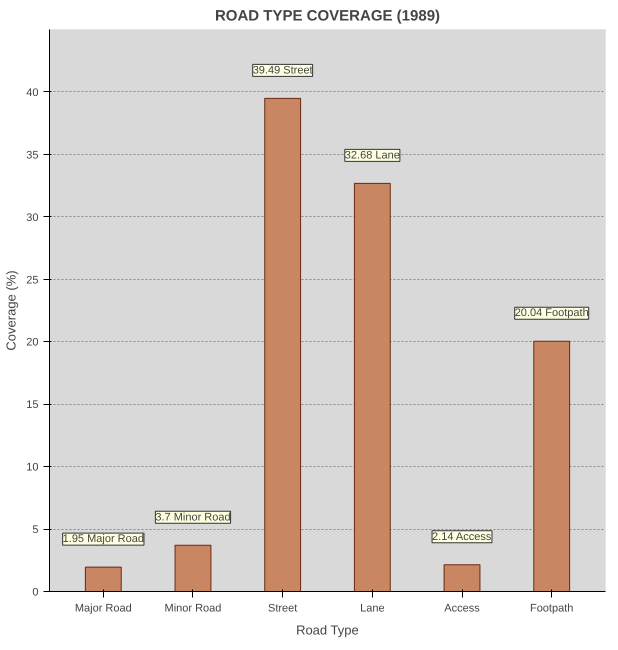 The height and width of the screenshot is (650, 618). I want to click on x-axis-title: Road Type, so click(327, 630).